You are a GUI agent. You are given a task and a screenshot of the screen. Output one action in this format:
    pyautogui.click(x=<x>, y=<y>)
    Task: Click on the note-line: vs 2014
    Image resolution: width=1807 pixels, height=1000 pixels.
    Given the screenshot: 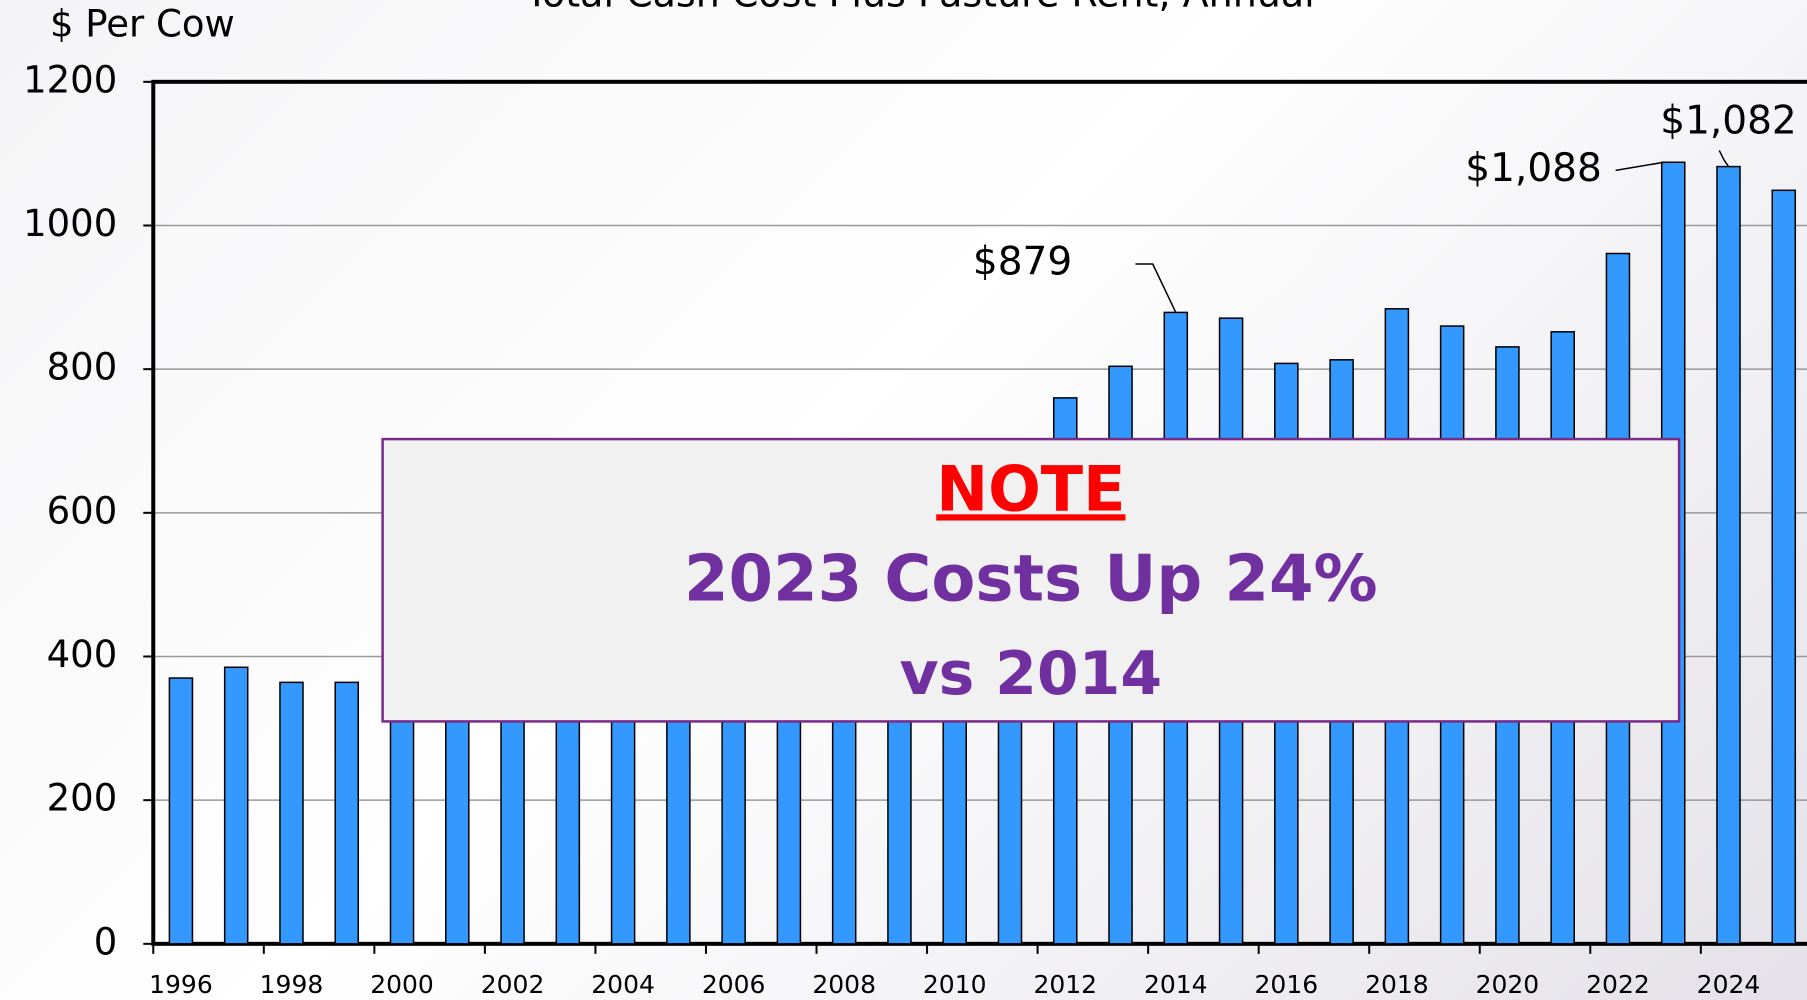 What is the action you would take?
    pyautogui.click(x=1030, y=674)
    